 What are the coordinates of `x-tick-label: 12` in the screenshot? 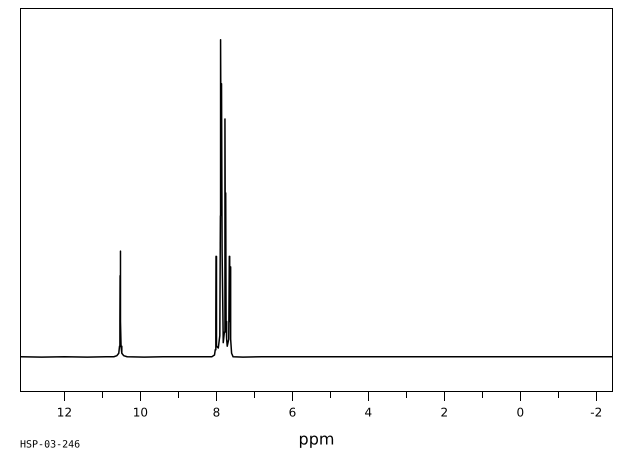 It's located at (64, 412).